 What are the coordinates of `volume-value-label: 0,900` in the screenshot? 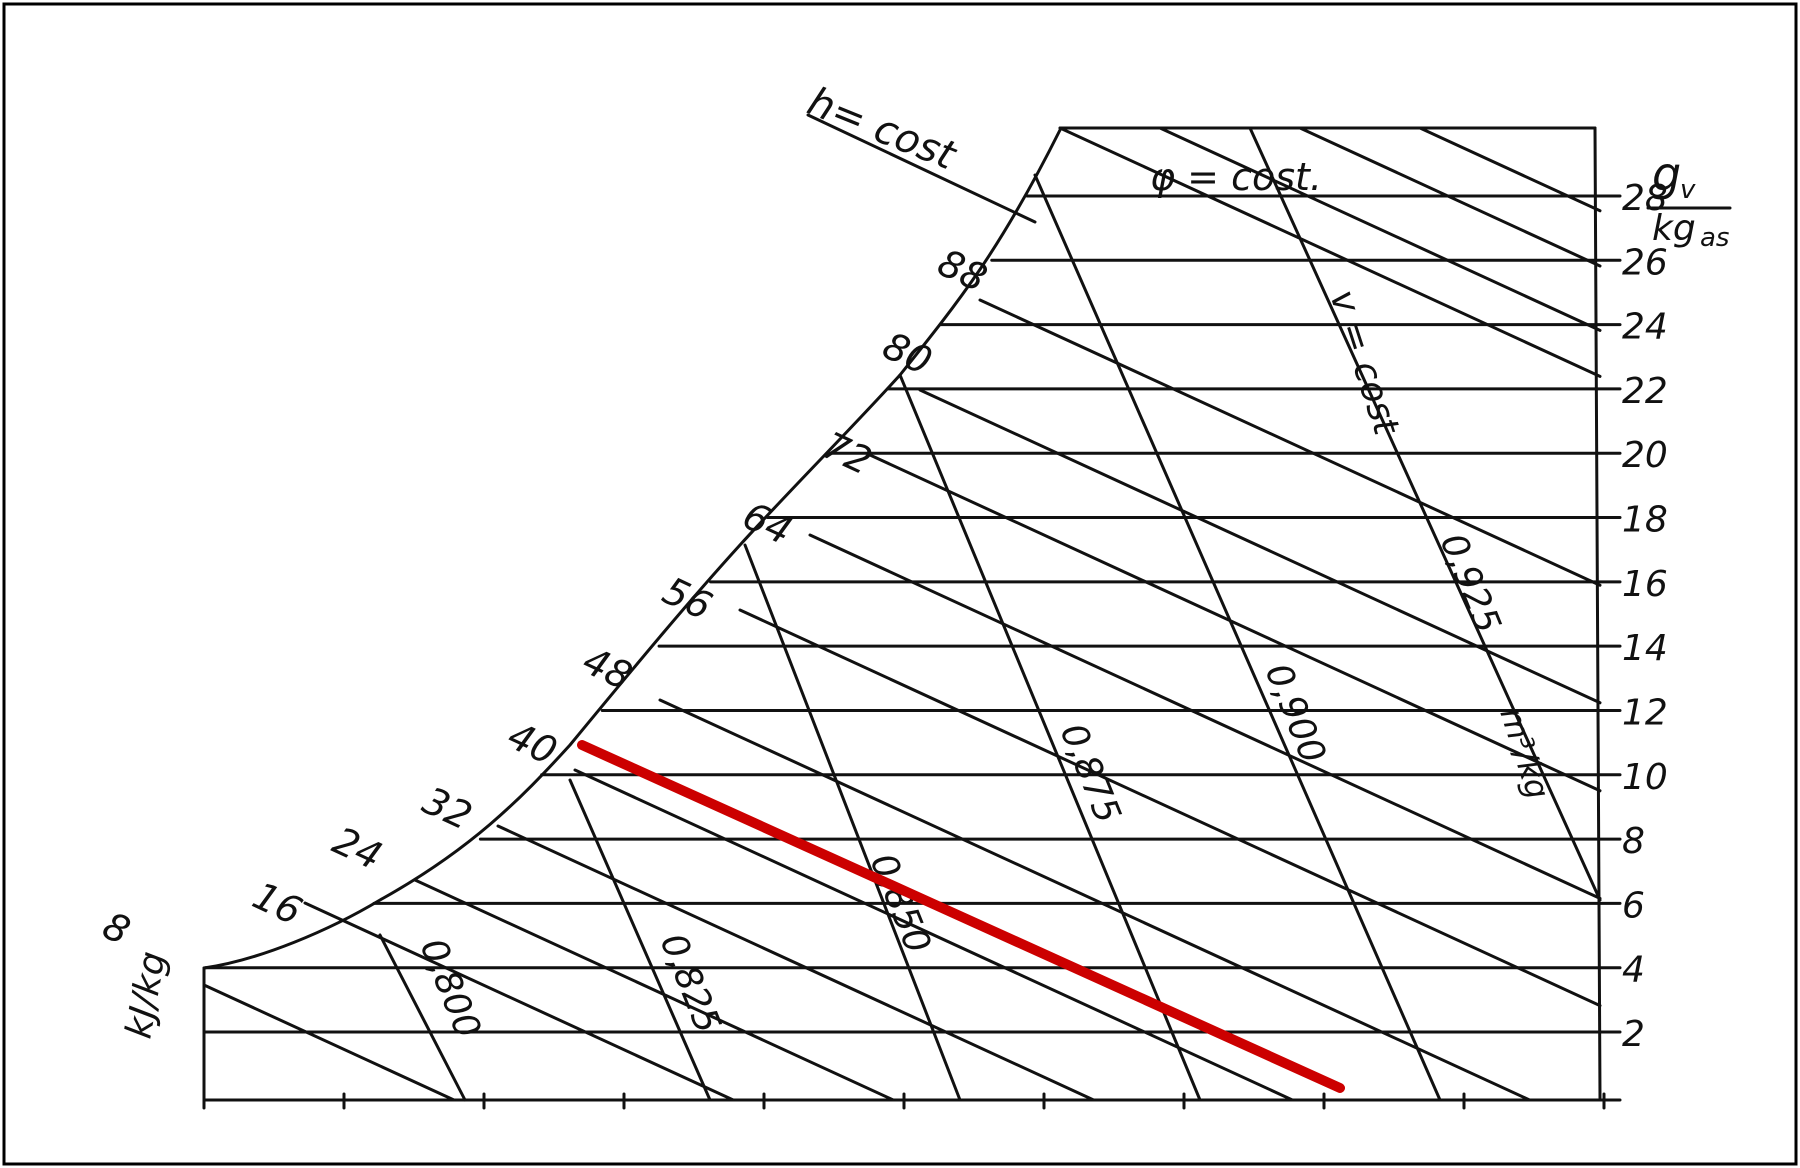 It's located at (1295, 713).